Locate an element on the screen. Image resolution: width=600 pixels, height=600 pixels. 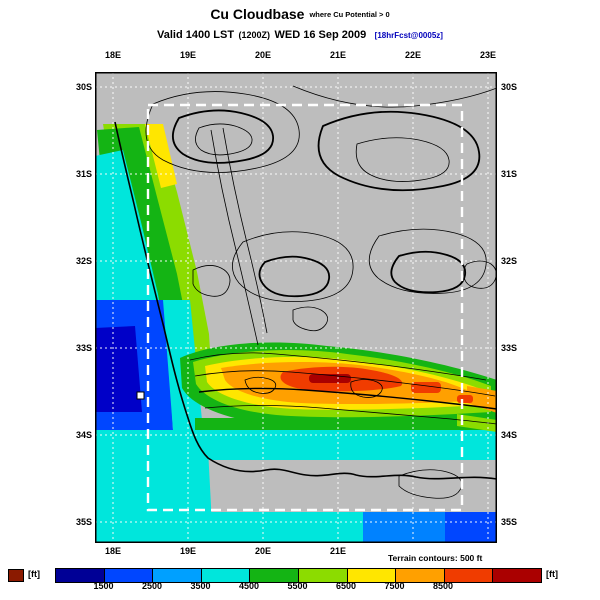
valid-utc: (1200Z) is located at coordinates (254, 35).